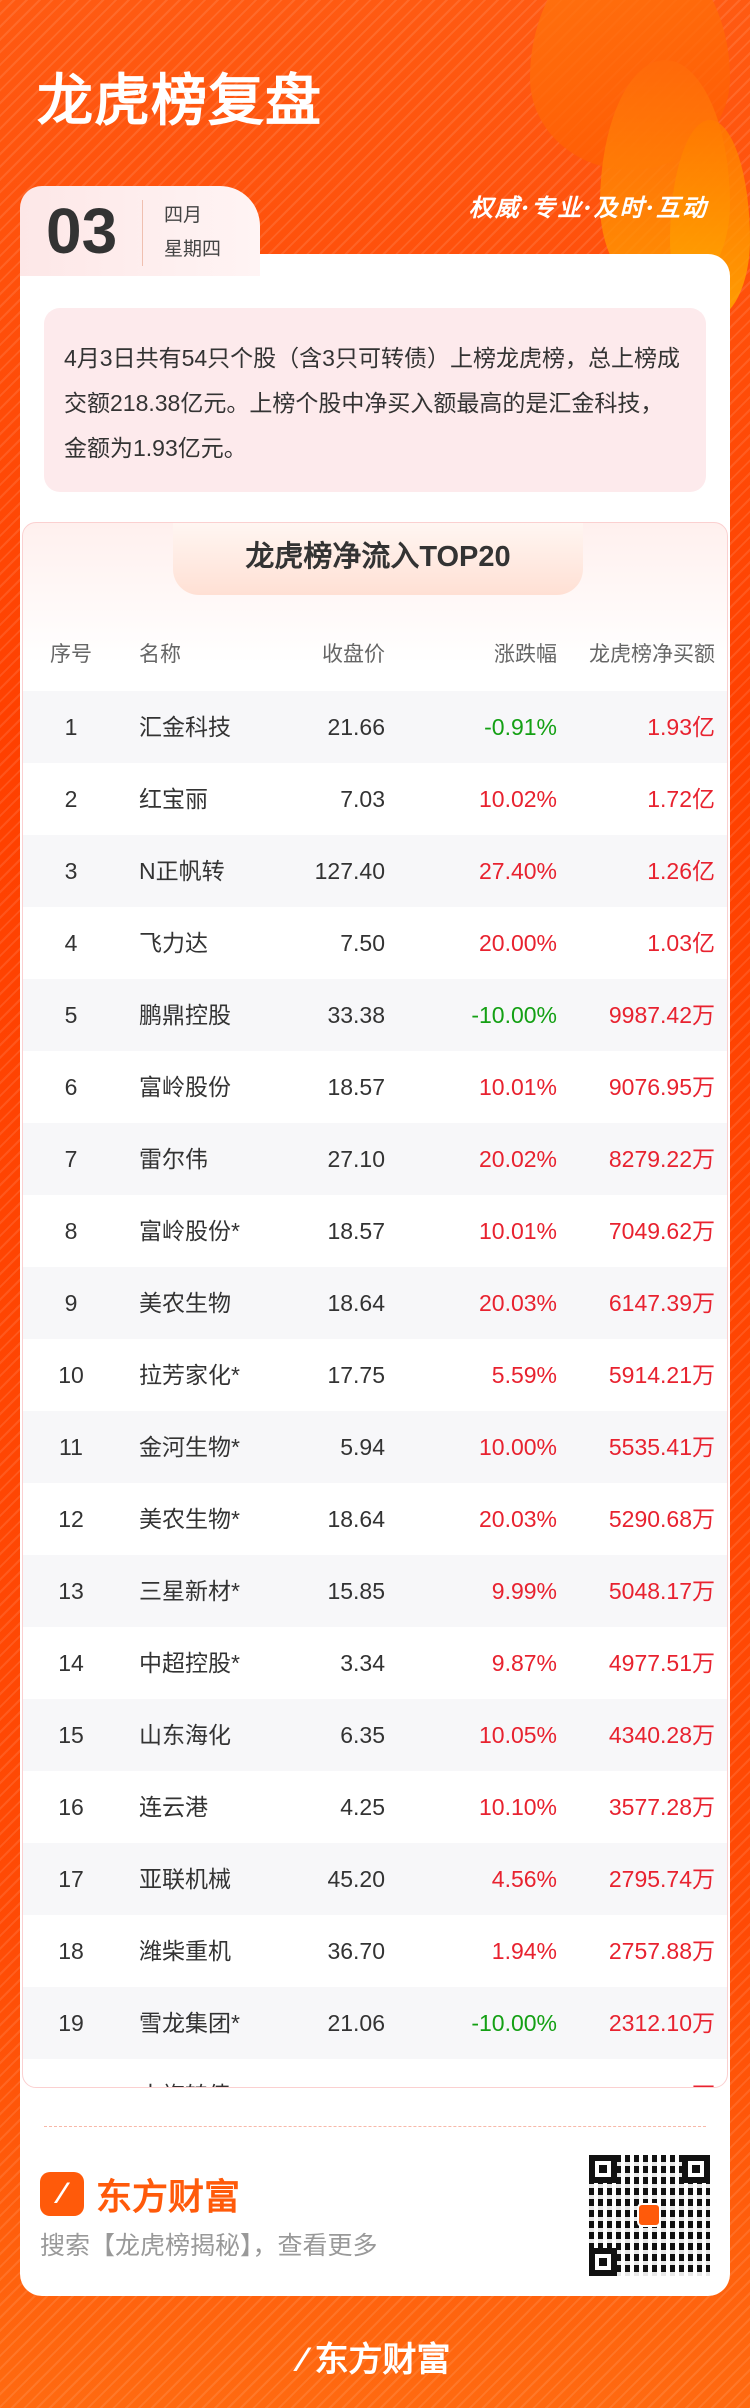 The image size is (750, 2408). What do you see at coordinates (661, 1879) in the screenshot?
I see `cell-net-buy: 2795.74万` at bounding box center [661, 1879].